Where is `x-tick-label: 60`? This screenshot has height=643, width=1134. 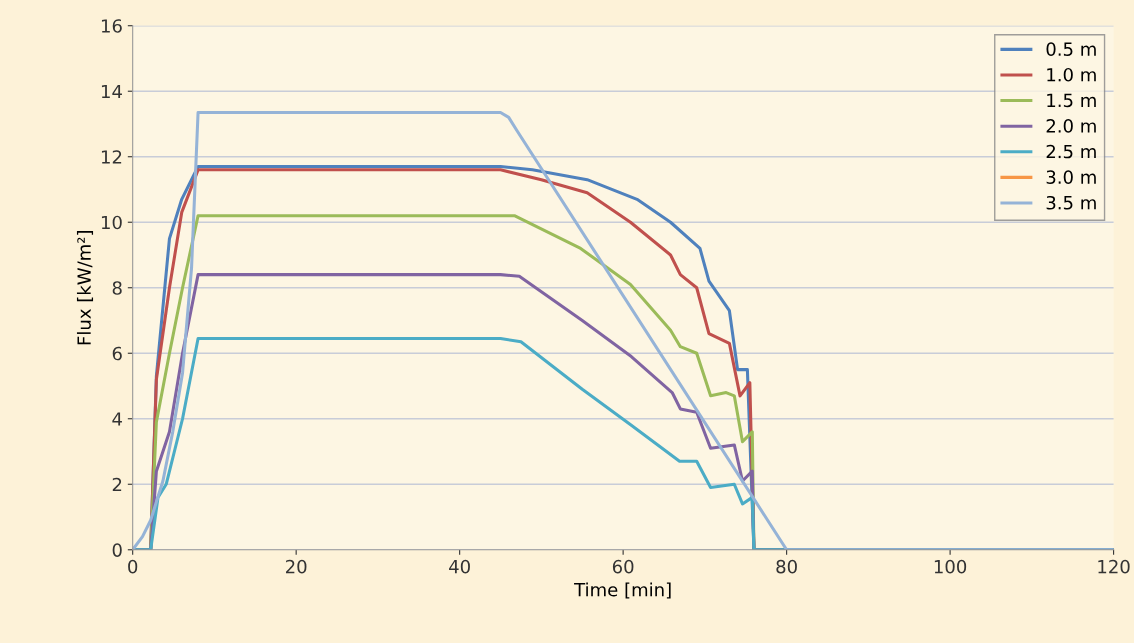 x-tick-label: 60 is located at coordinates (623, 566).